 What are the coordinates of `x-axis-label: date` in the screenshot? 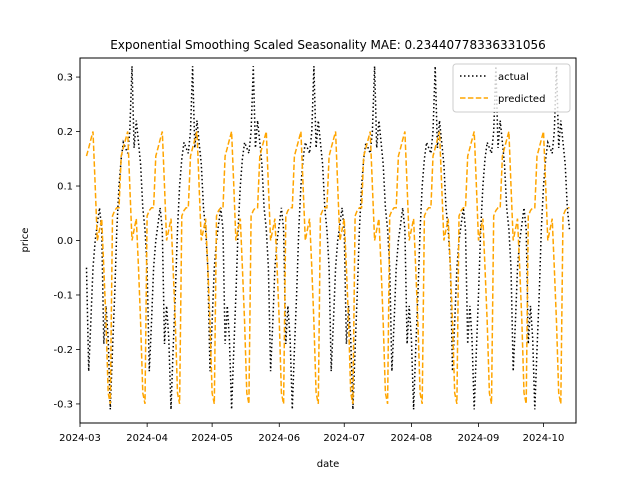 It's located at (328, 464).